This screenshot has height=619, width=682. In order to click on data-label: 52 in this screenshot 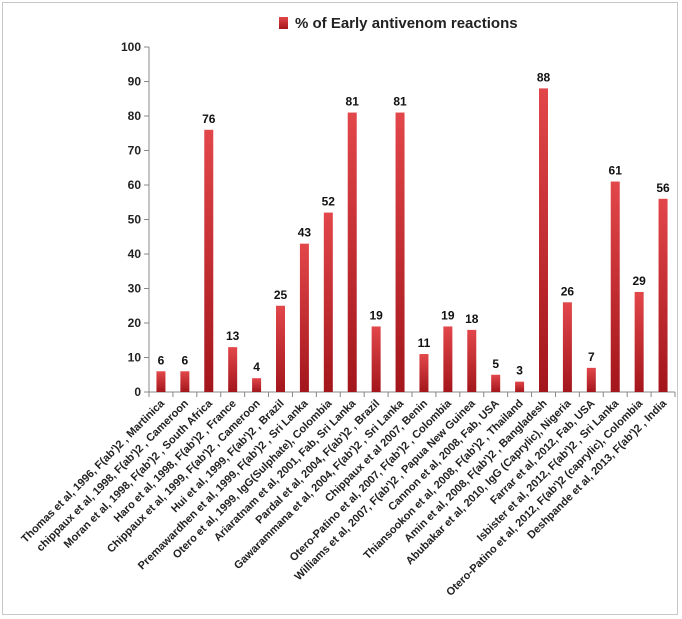, I will do `click(329, 202)`.